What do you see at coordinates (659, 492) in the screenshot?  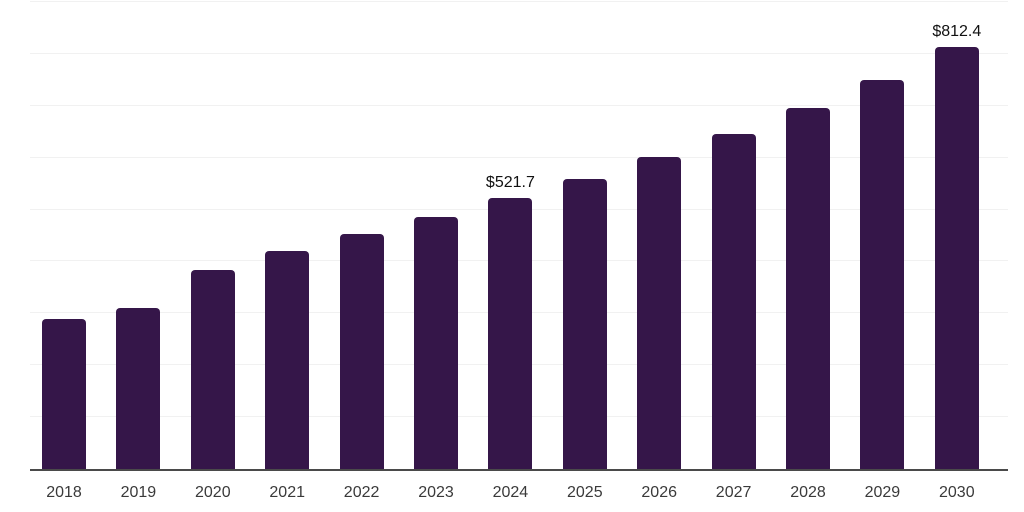 I see `x-tick-label-2026: 2026` at bounding box center [659, 492].